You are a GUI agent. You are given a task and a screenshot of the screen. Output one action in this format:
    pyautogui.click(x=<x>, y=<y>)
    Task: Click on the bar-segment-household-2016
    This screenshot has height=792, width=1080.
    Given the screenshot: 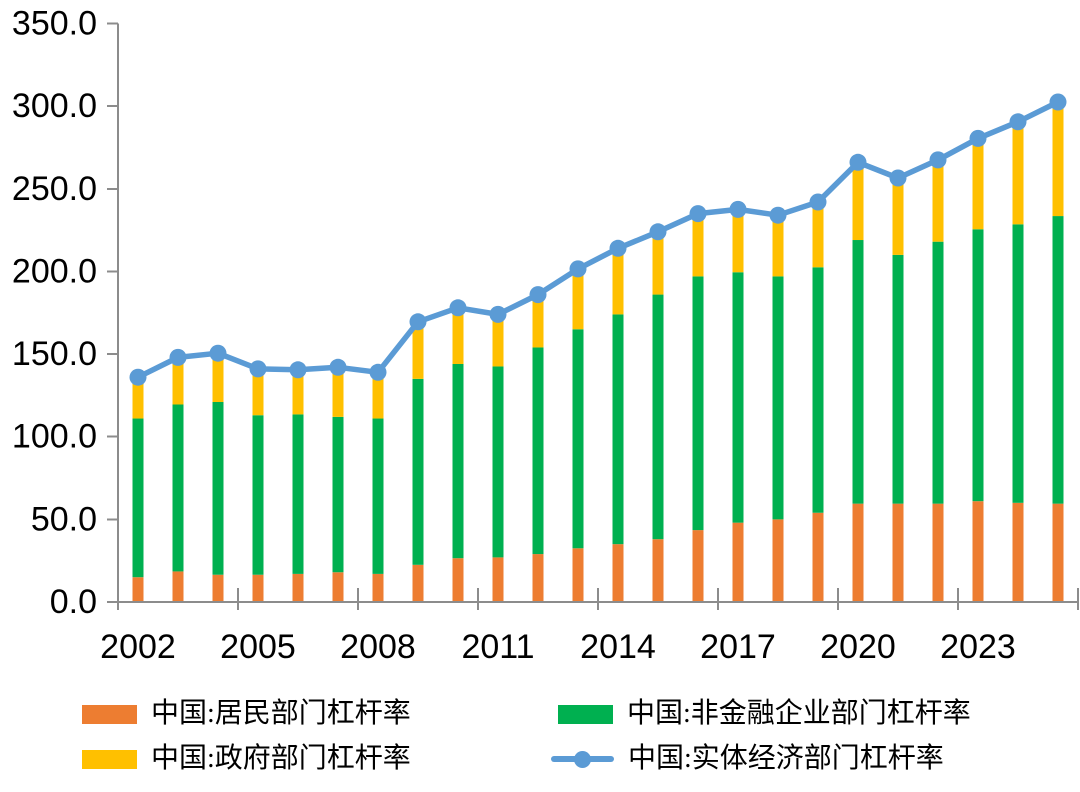 What is the action you would take?
    pyautogui.click(x=698, y=566)
    